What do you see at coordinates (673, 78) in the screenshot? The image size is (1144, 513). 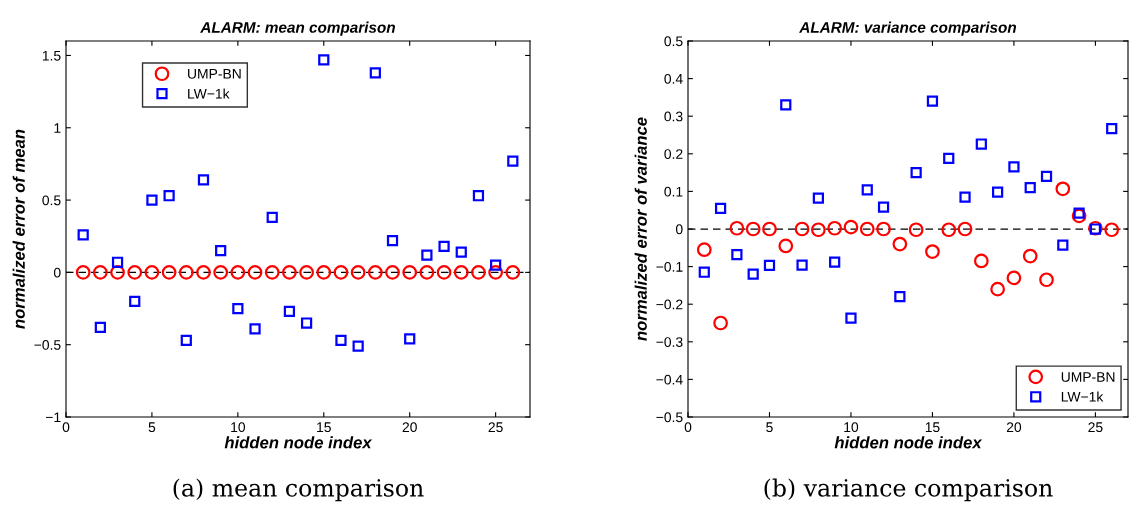 I see `y-tick-label: 0.4` at bounding box center [673, 78].